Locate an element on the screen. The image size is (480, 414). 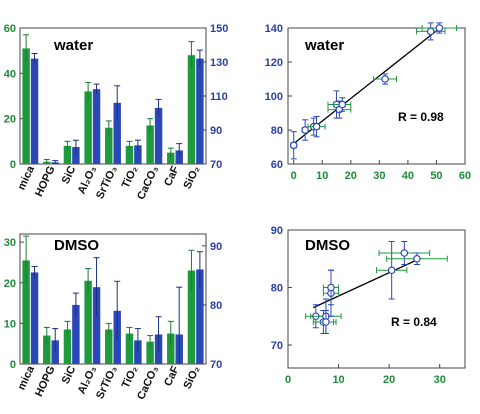
left-tick-label: 40 is located at coordinates (10, 74).